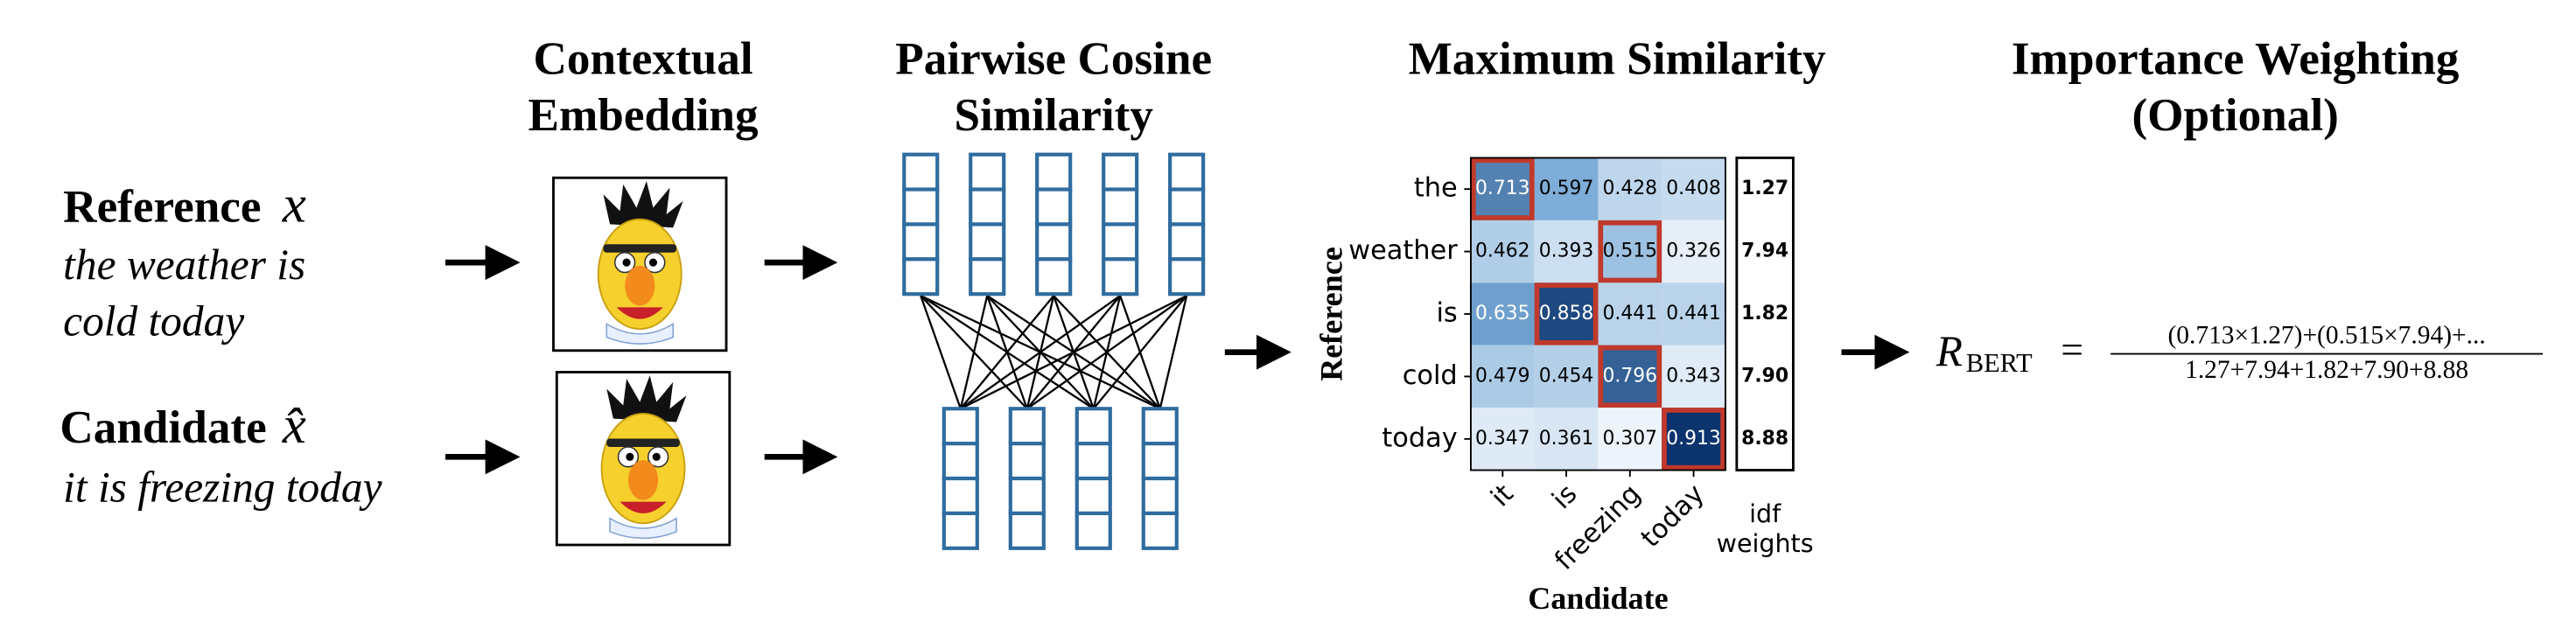  What do you see at coordinates (1403, 250) in the screenshot?
I see `row-label: weather` at bounding box center [1403, 250].